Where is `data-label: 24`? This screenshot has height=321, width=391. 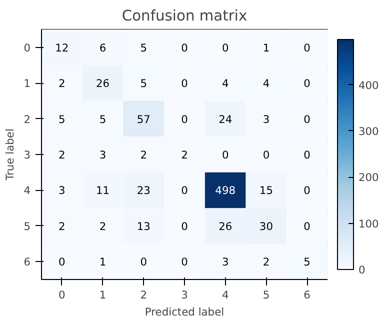
data-label: 24 is located at coordinates (225, 119).